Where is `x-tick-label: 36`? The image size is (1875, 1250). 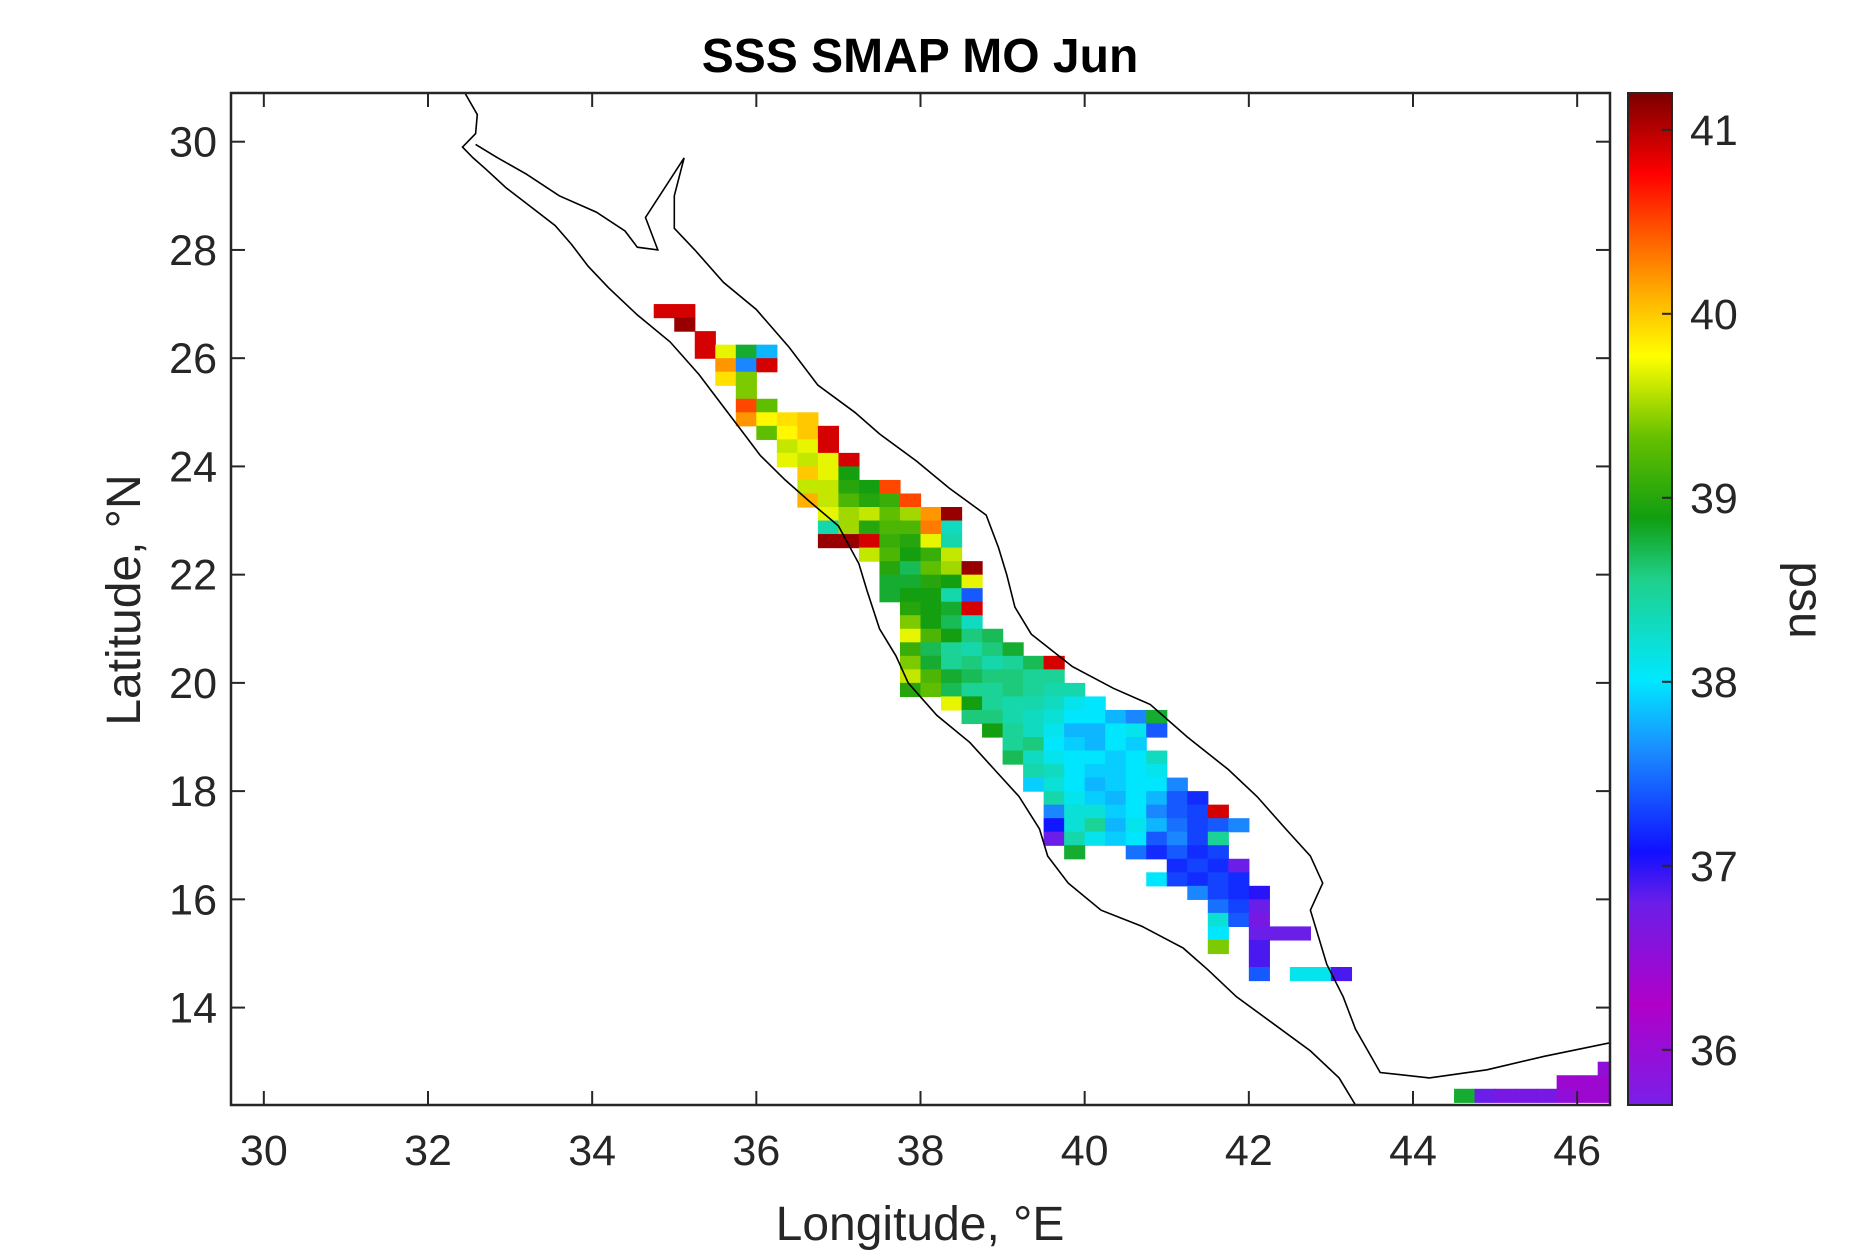 x-tick-label: 36 is located at coordinates (756, 1151).